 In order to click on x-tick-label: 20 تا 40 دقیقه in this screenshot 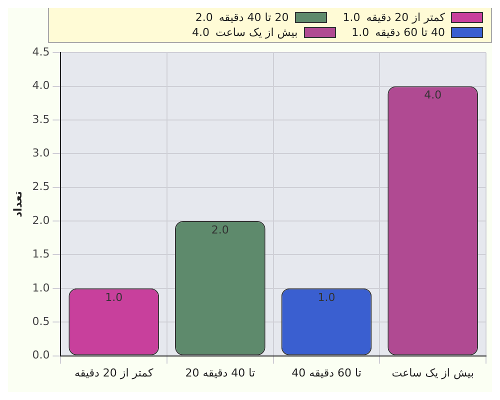, I will do `click(220, 373)`.